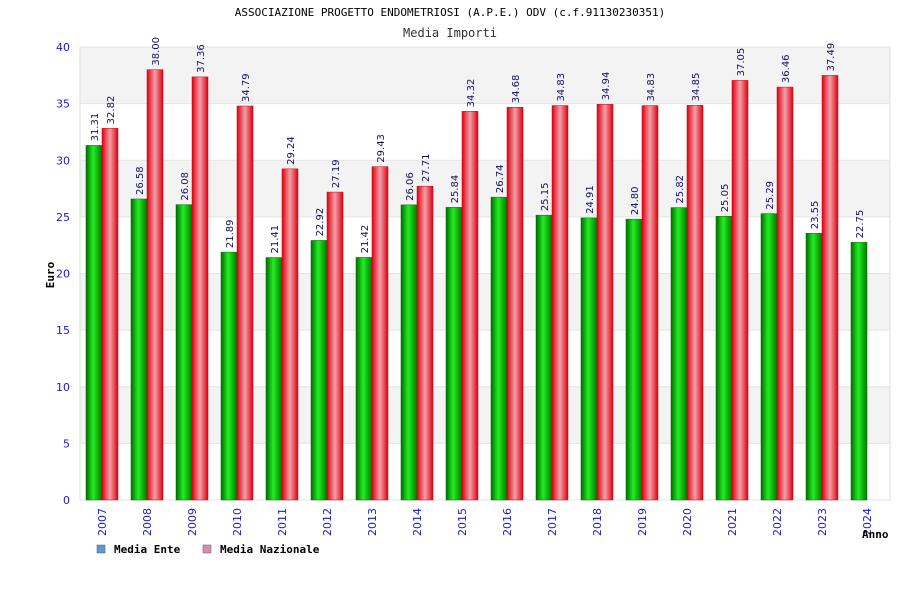  I want to click on y-tick-label: 40, so click(63, 47).